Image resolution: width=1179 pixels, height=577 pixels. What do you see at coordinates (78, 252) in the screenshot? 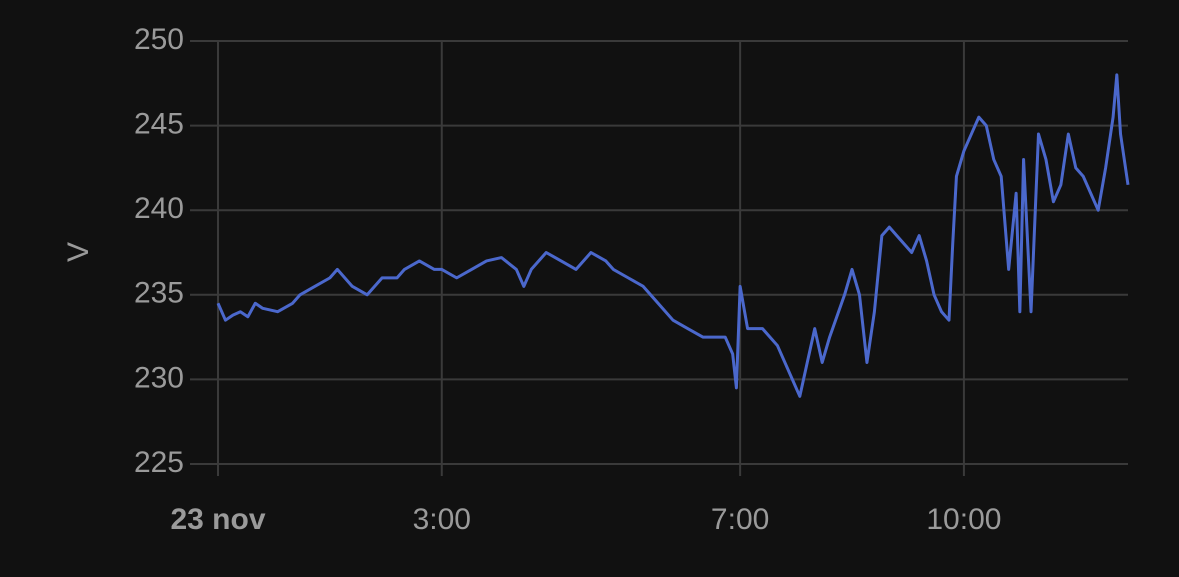
I see `y-axis-label: V` at bounding box center [78, 252].